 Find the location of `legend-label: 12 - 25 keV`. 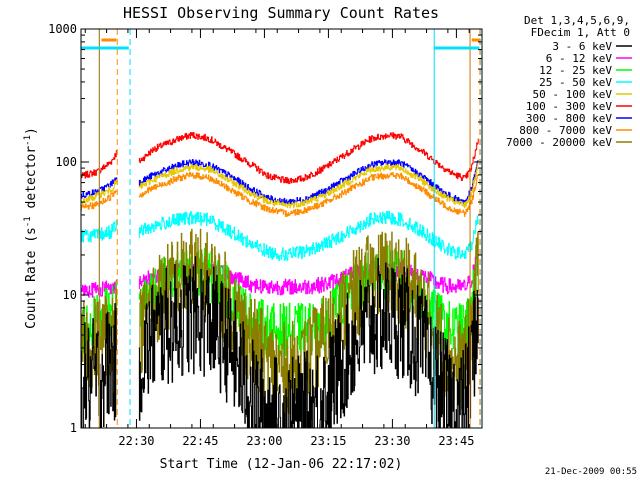

legend-label: 12 - 25 keV is located at coordinates (575, 70).